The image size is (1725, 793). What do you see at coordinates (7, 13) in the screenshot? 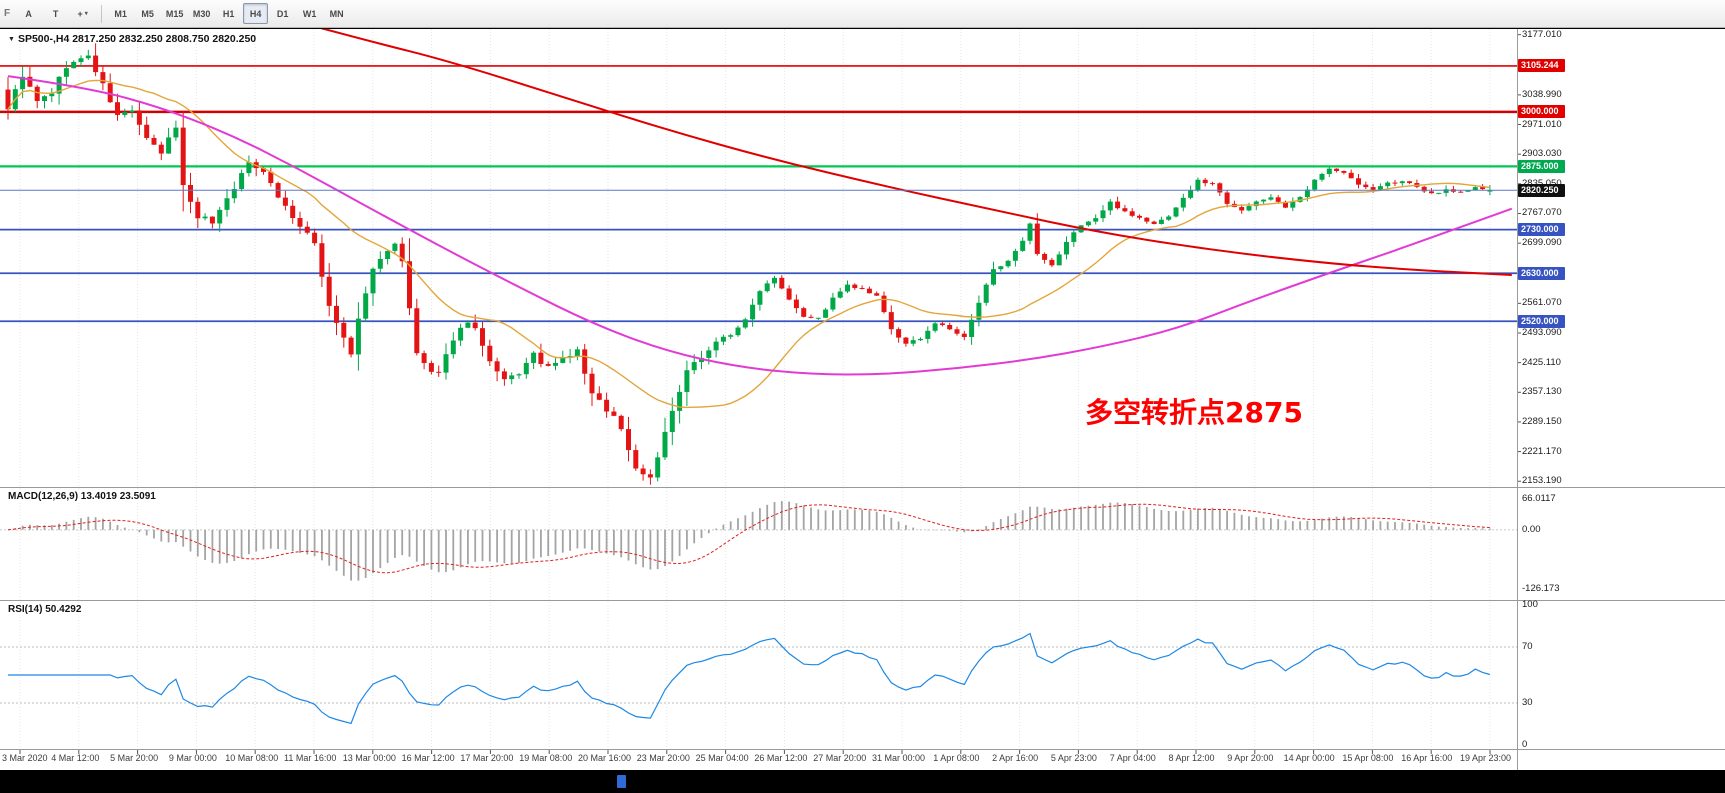
I see `toolbar-left-stub: F` at bounding box center [7, 13].